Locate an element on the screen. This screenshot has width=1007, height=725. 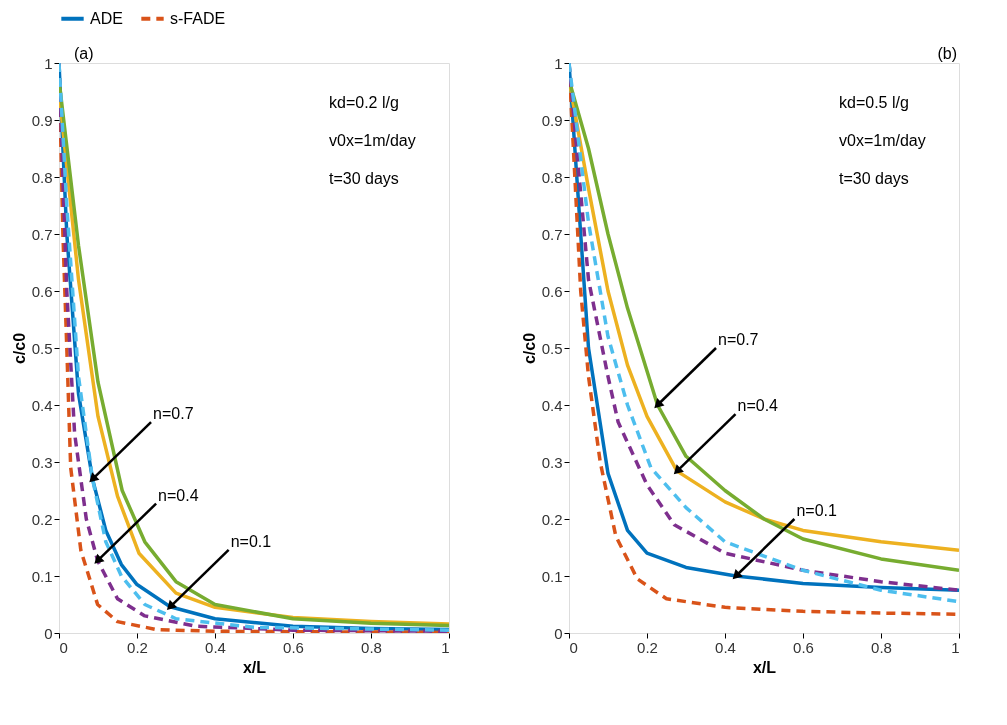
annotation: kd=0.2 l/g is located at coordinates (364, 102).